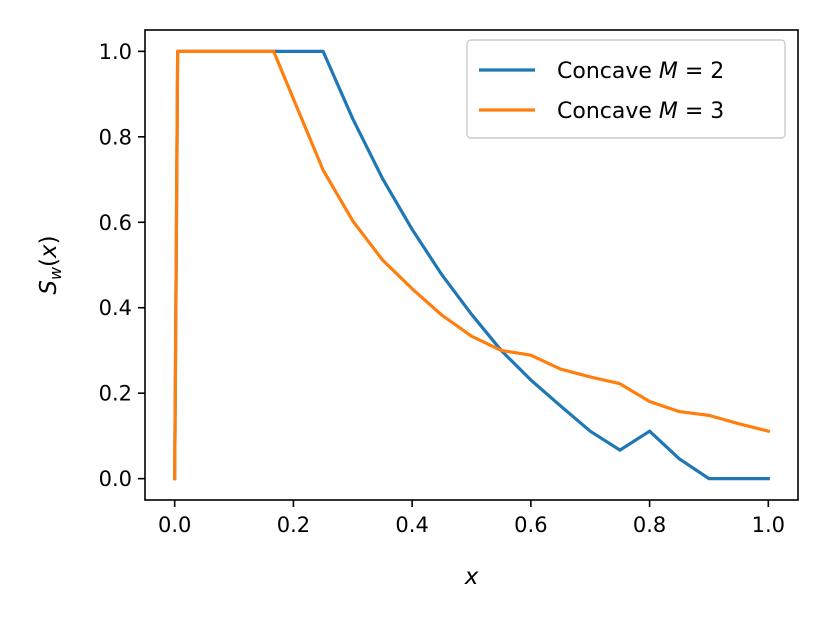 The height and width of the screenshot is (623, 830). Describe the element at coordinates (640, 71) in the screenshot. I see `legend-entry-1: Concave M = 2` at that location.